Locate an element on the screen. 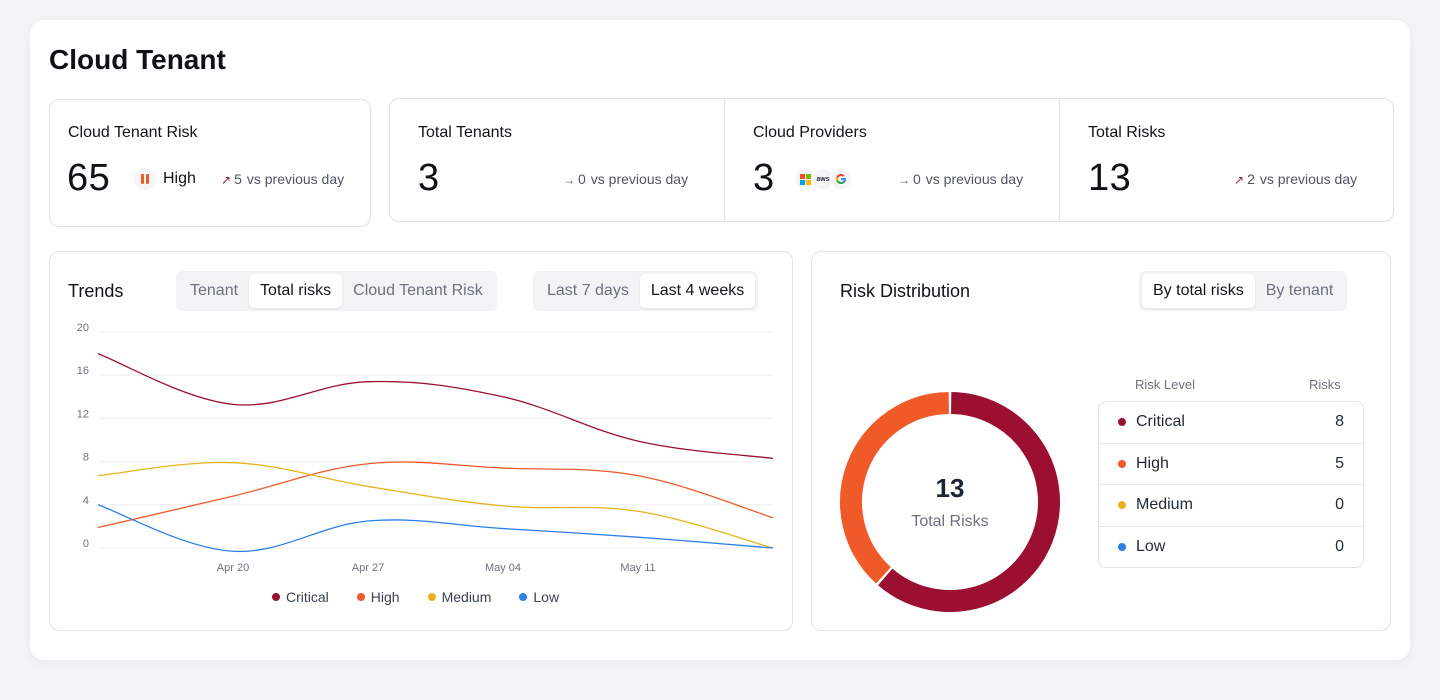 This screenshot has height=700, width=1440. tab-last-7-days: Last 7 days is located at coordinates (588, 290).